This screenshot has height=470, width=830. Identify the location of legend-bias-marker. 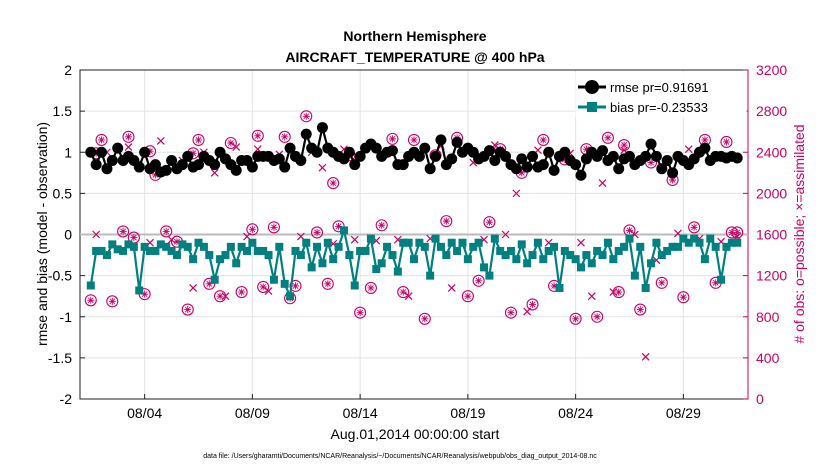
(592, 107).